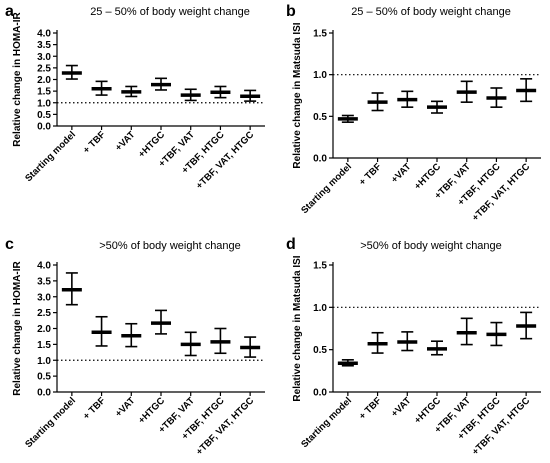 The height and width of the screenshot is (463, 550). What do you see at coordinates (291, 244) in the screenshot?
I see `panel-label: d` at bounding box center [291, 244].